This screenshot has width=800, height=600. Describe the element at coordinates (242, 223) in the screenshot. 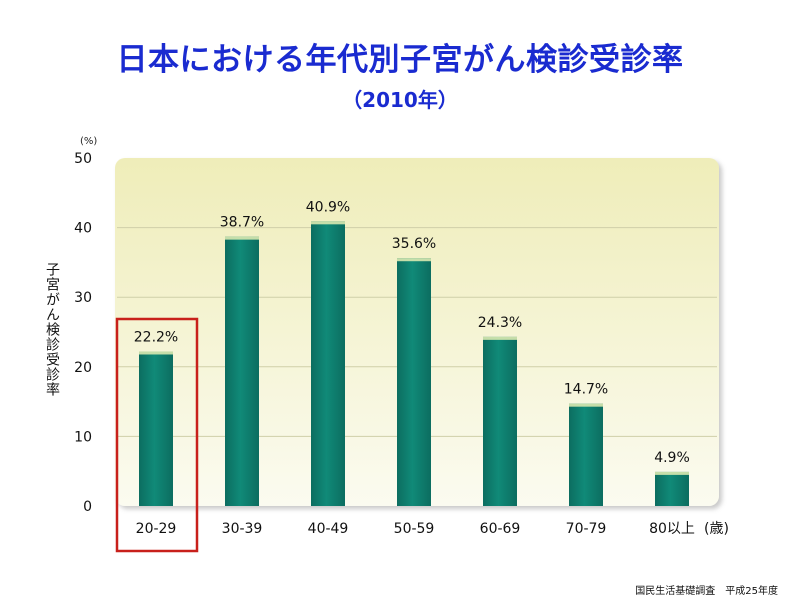

I see `value-label-30-39: 38.7%` at that location.